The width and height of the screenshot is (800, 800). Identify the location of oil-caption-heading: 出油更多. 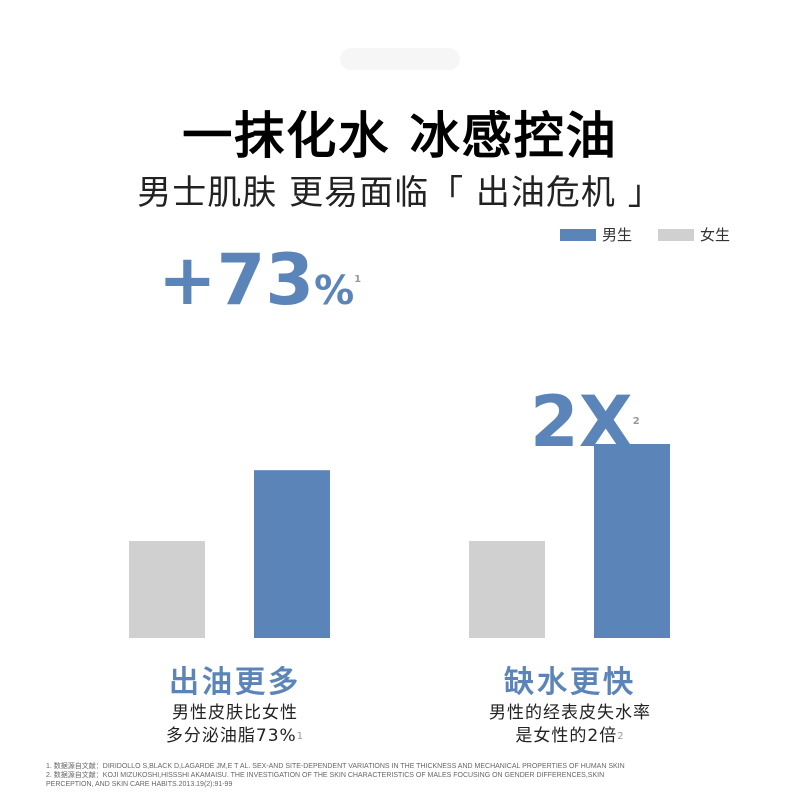
(235, 682).